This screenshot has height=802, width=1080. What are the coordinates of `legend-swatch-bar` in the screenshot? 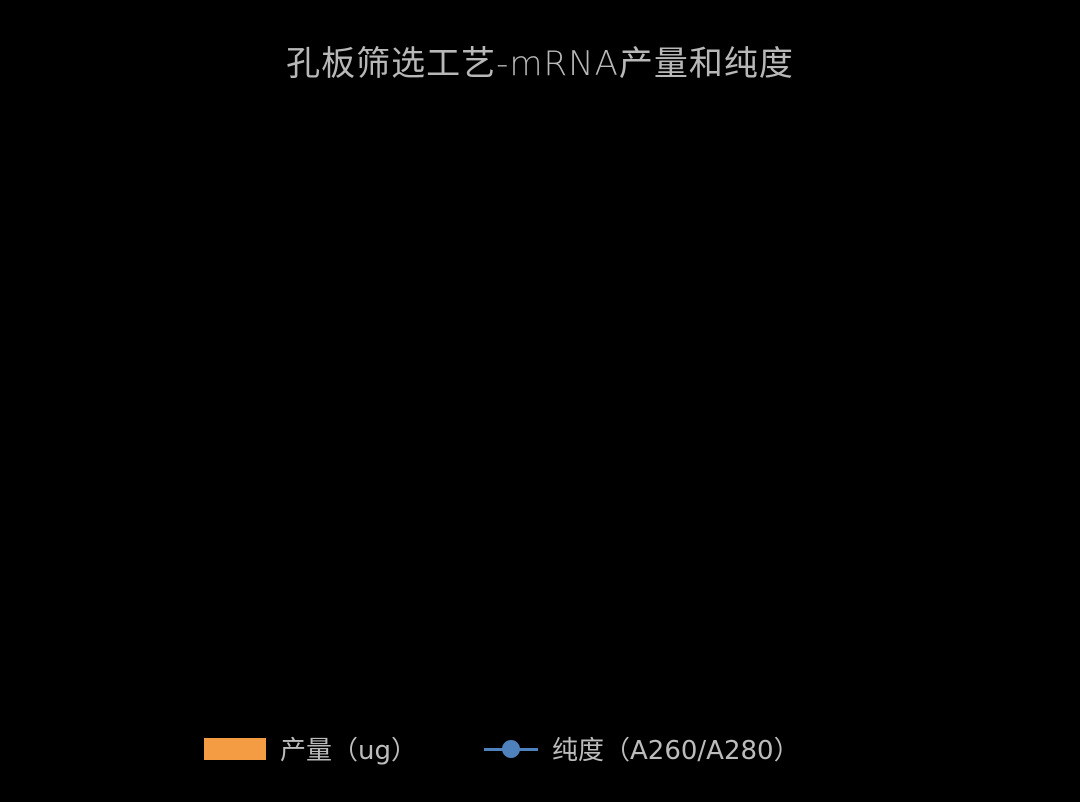 It's located at (235, 748).